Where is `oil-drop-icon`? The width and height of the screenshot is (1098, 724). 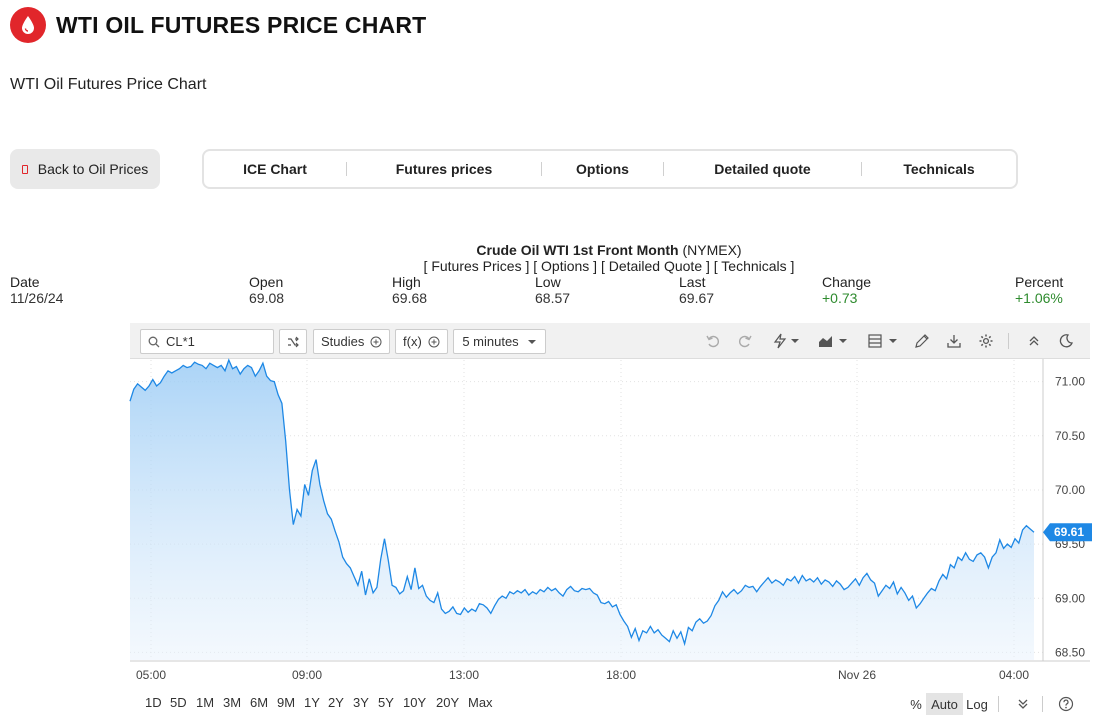 oil-drop-icon is located at coordinates (28, 25).